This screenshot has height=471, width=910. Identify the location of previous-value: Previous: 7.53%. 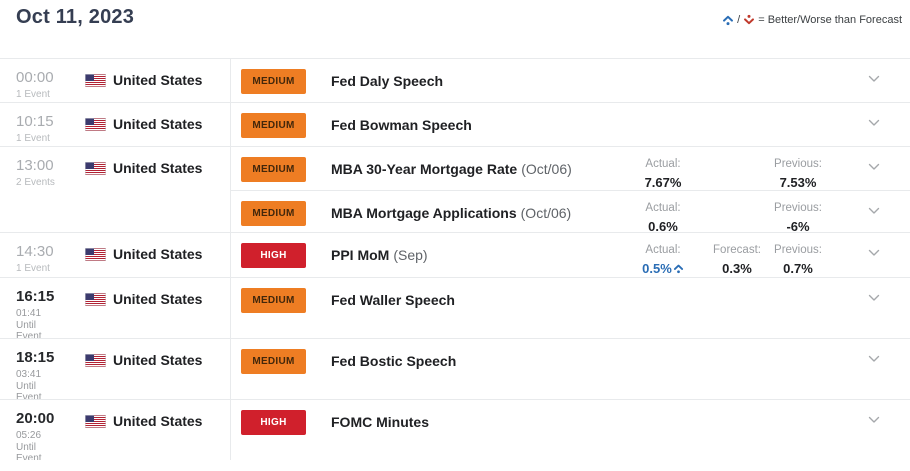
(798, 174).